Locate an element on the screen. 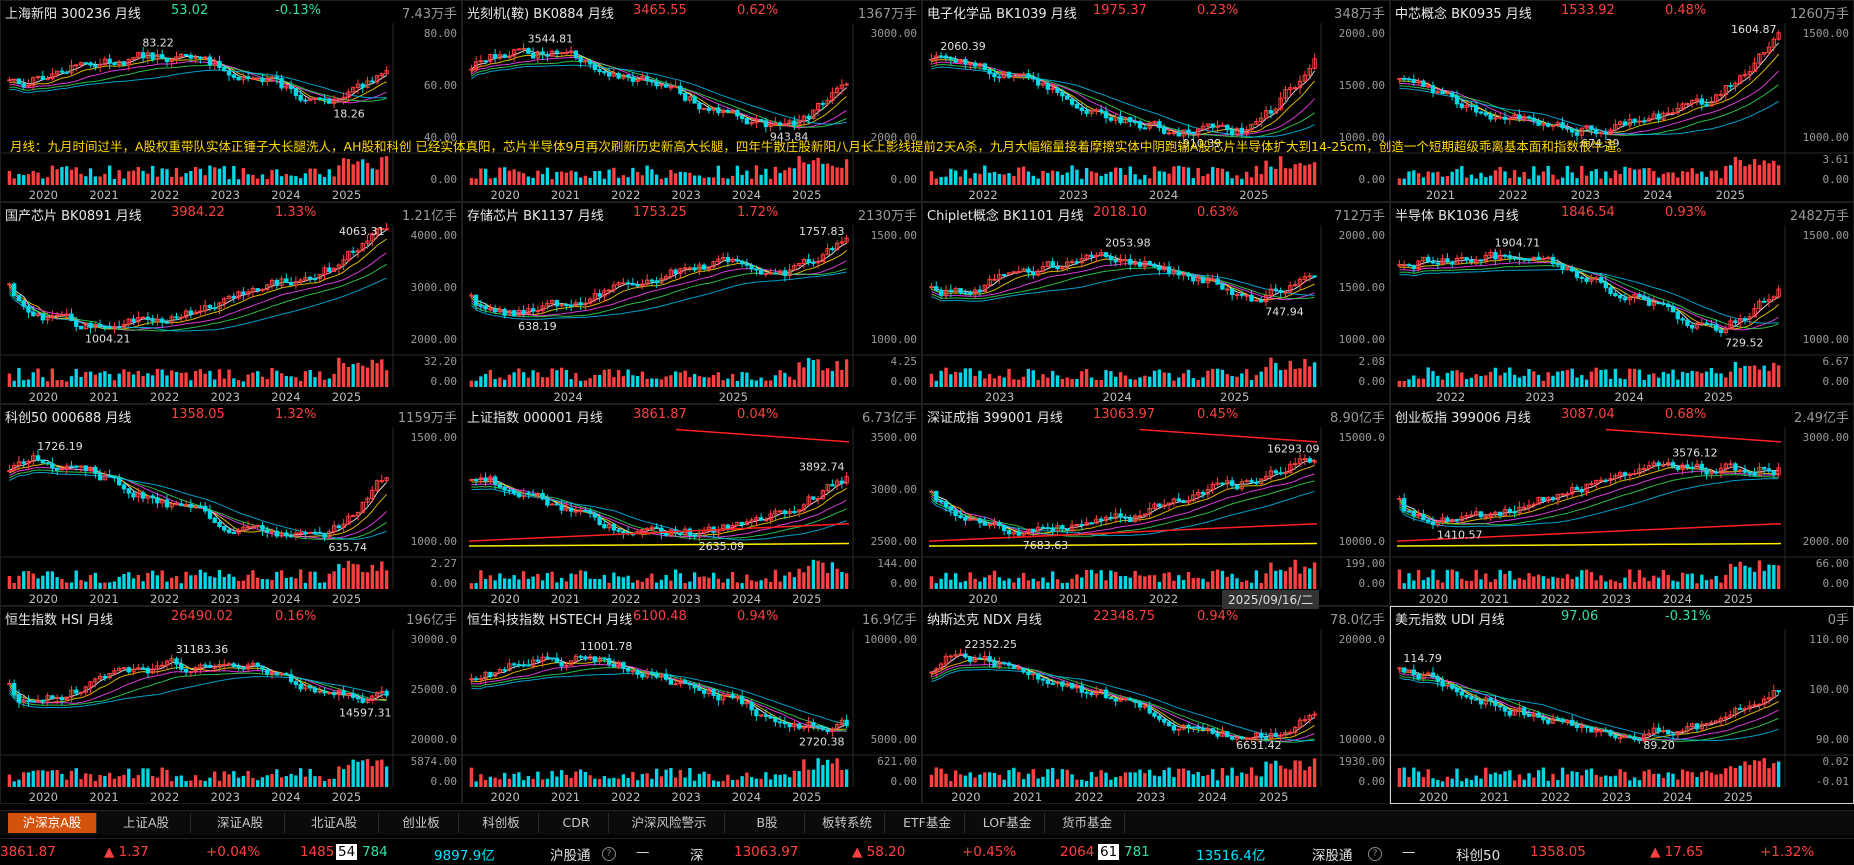 This screenshot has width=1854, height=865. tab-9: B股 is located at coordinates (767, 823).